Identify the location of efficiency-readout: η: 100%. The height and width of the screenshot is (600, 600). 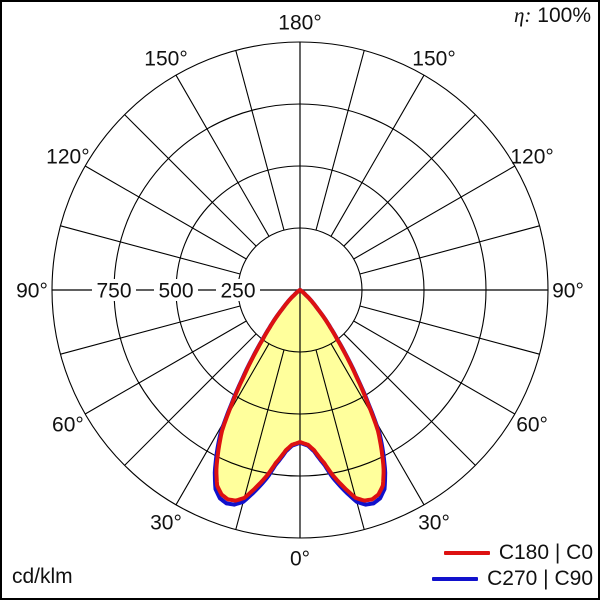
(552, 15).